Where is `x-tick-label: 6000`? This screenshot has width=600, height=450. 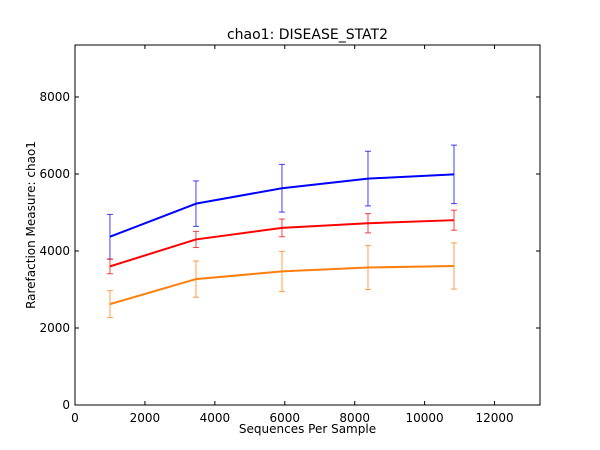
x-tick-label: 6000 is located at coordinates (285, 418).